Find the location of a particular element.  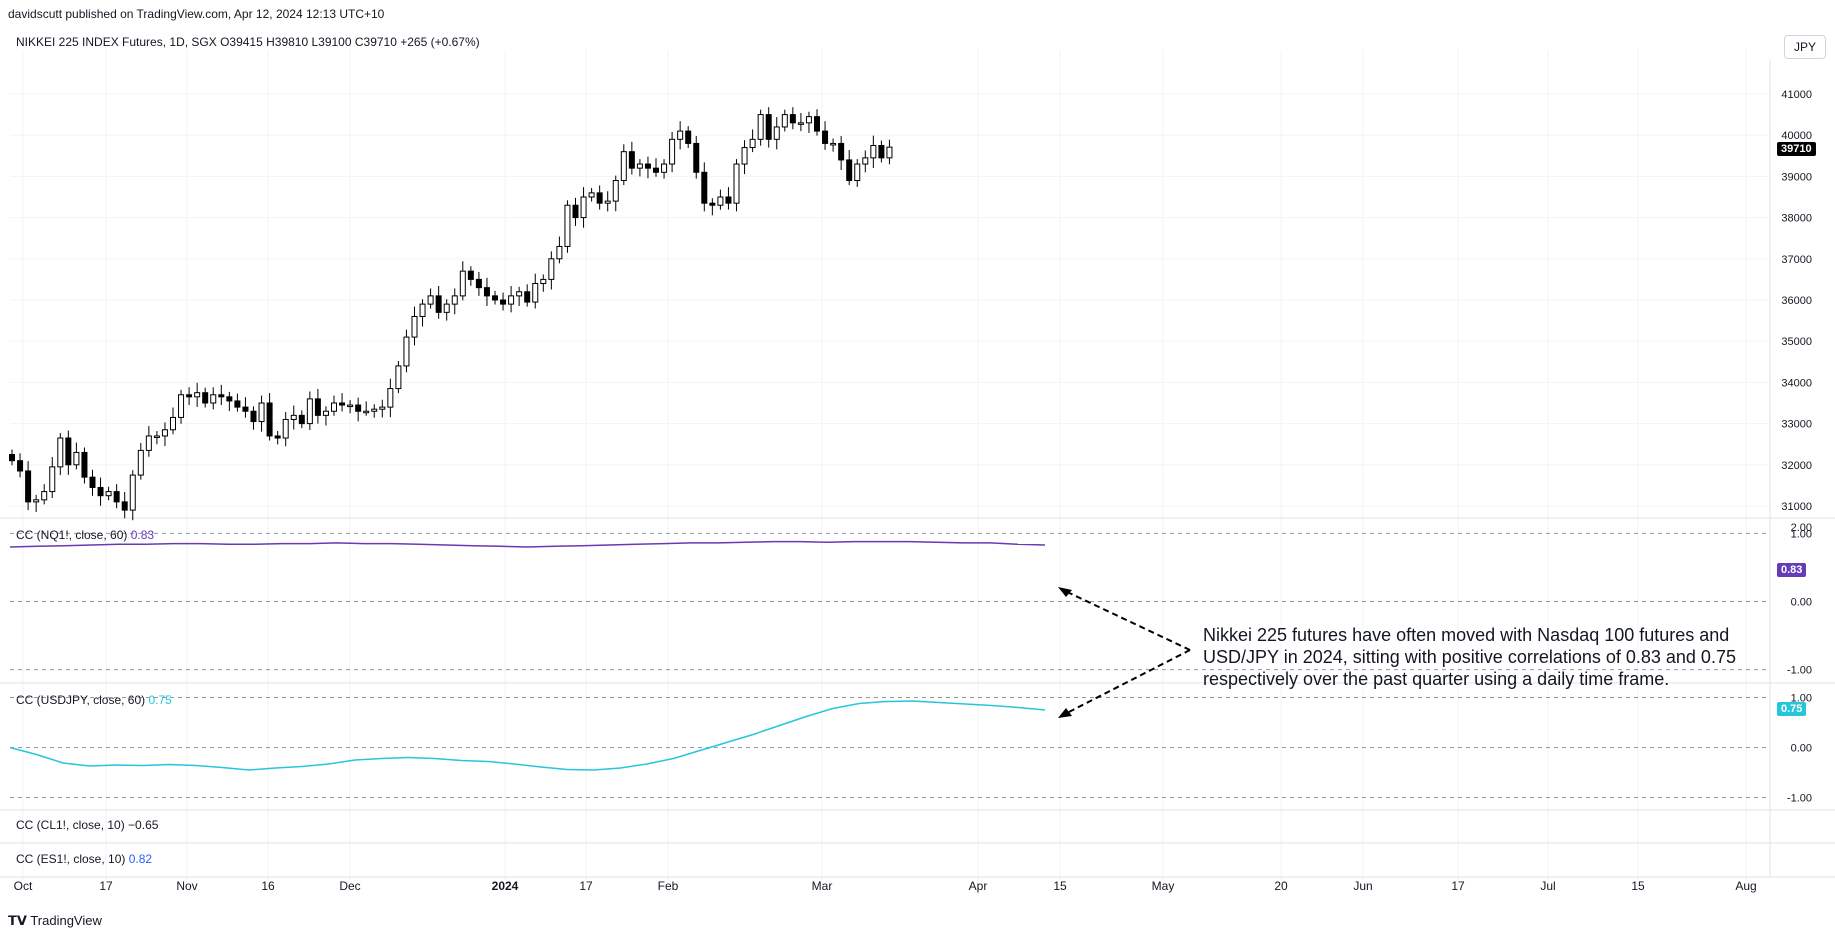

y-tick-label: 41000 is located at coordinates (1796, 95).